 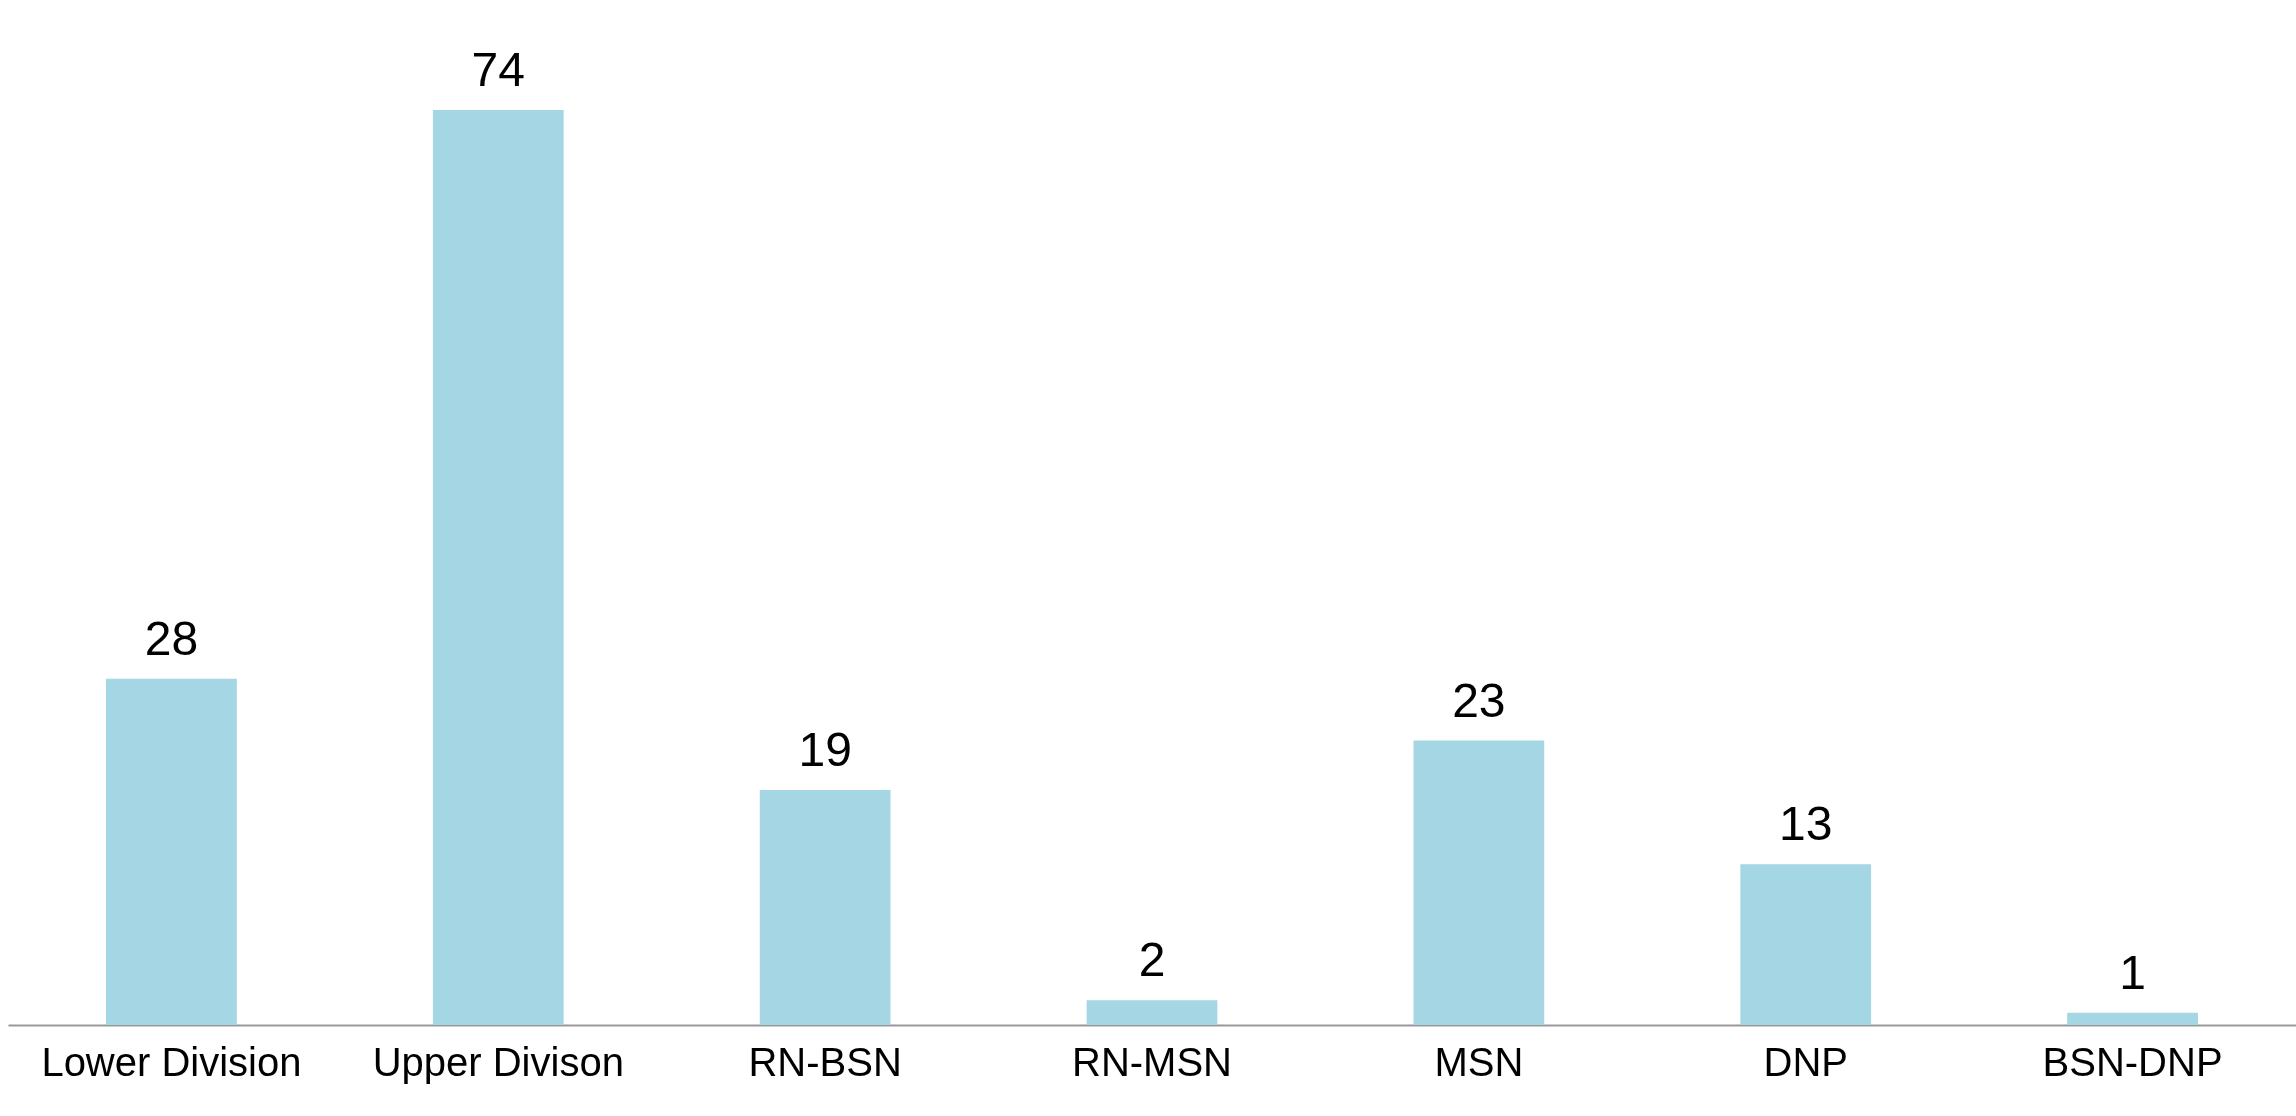 What do you see at coordinates (1479, 1061) in the screenshot?
I see `x-tick-label: MSN` at bounding box center [1479, 1061].